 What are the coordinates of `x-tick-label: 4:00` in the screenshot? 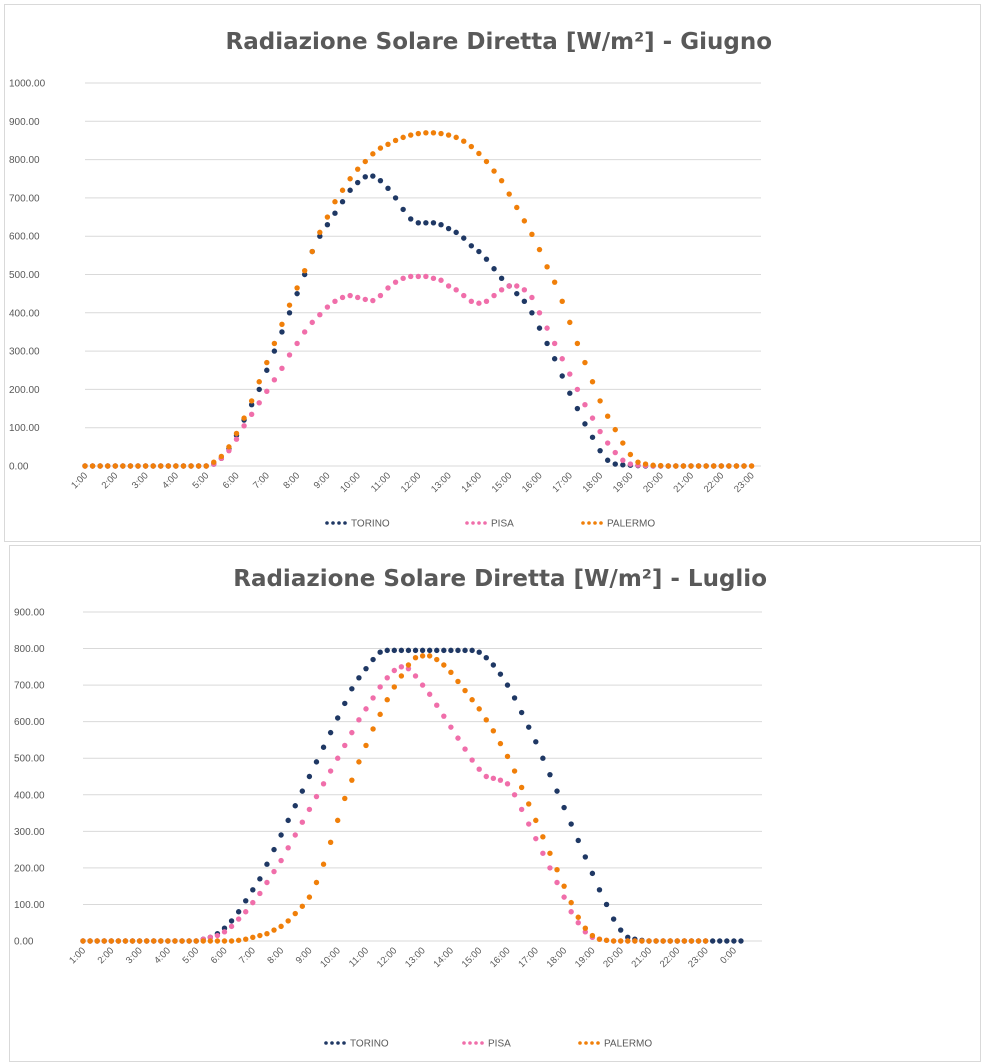 It's located at (162, 955).